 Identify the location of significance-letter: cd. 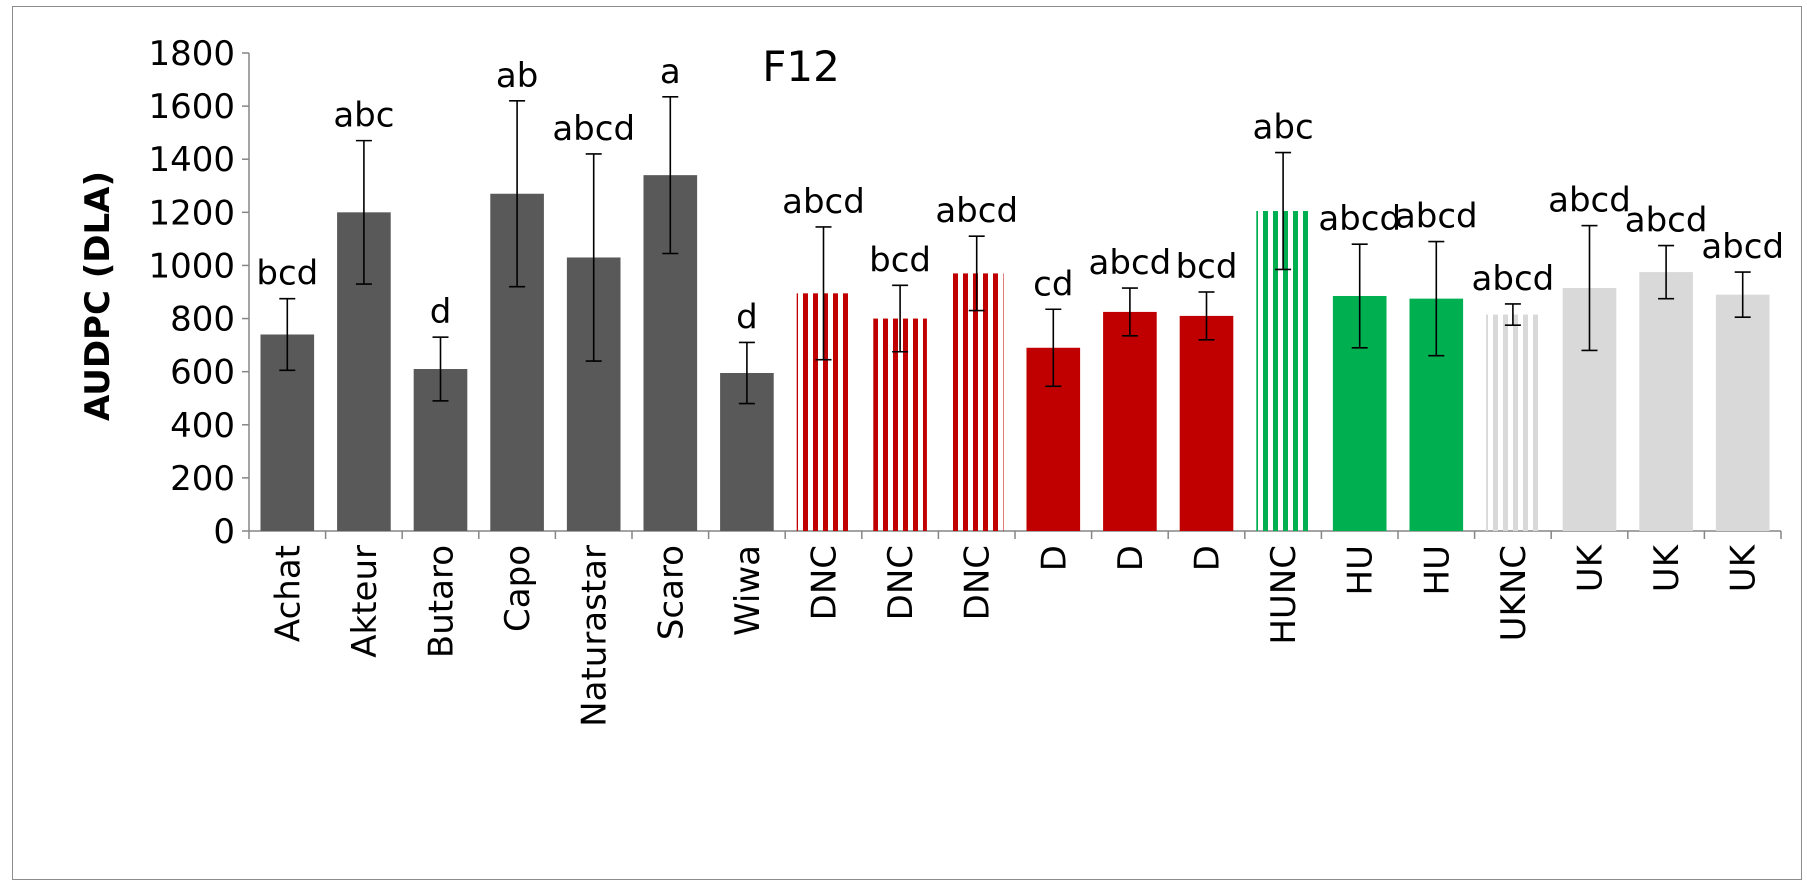
(1053, 284).